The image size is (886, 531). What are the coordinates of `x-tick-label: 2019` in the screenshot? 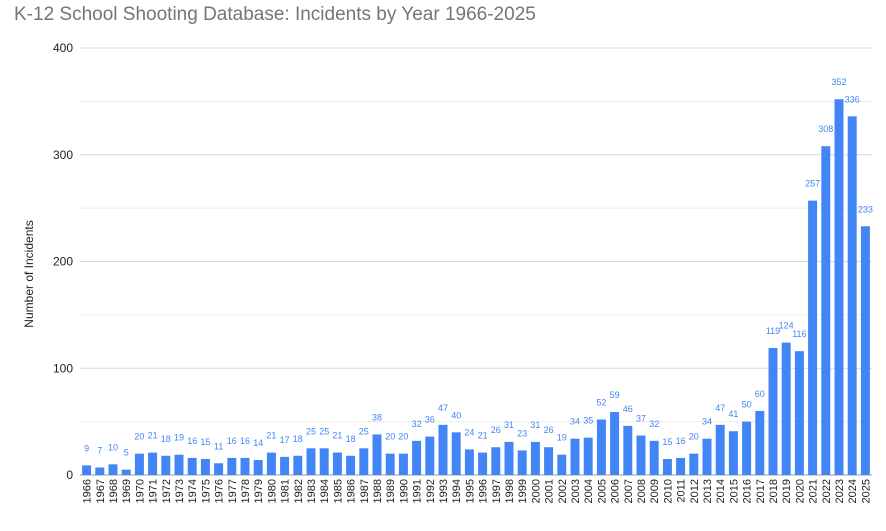 It's located at (787, 491).